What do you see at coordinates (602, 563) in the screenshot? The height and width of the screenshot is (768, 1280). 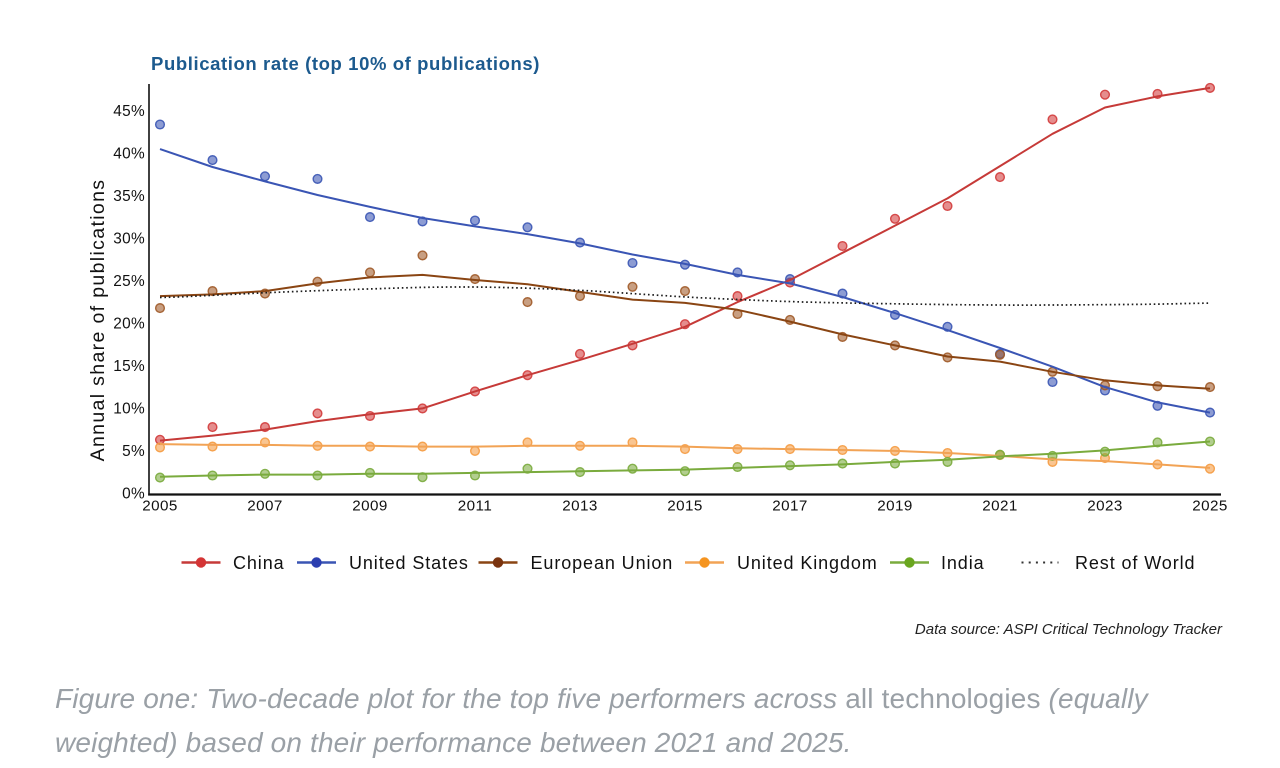 I see `svg-text: European Union` at bounding box center [602, 563].